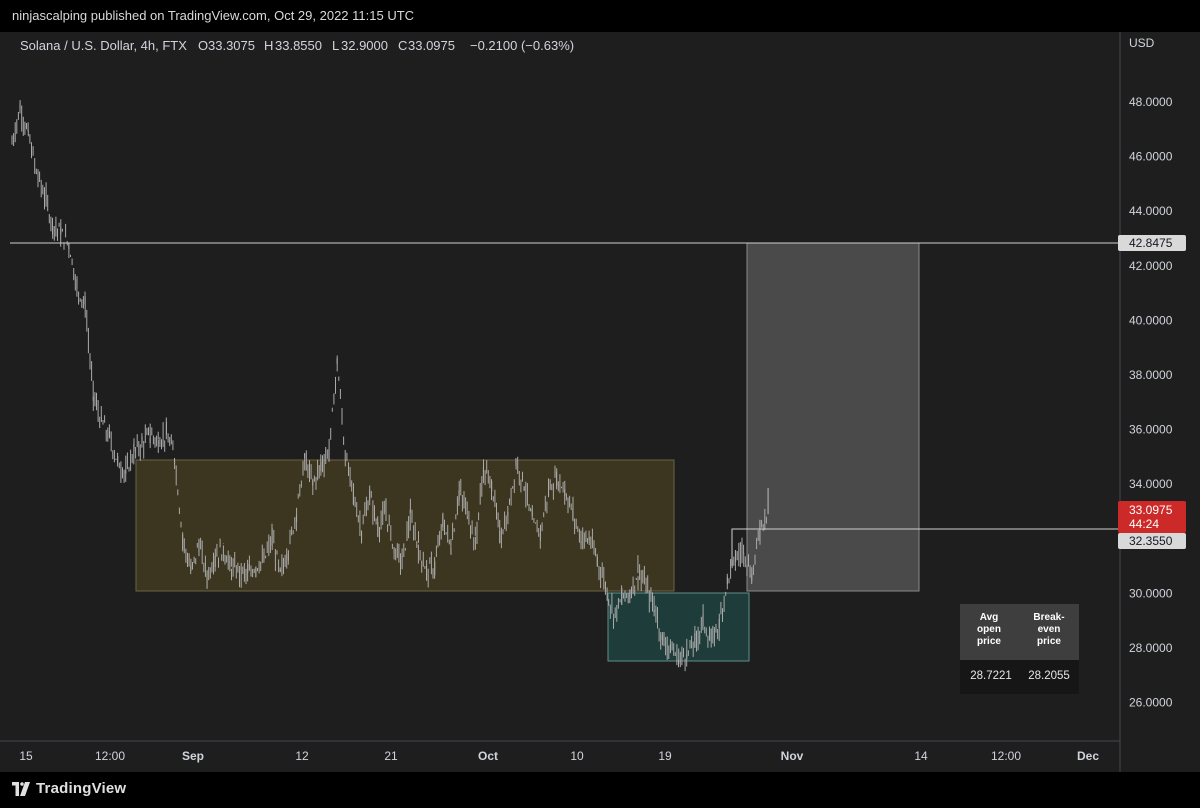 The height and width of the screenshot is (808, 1200). Describe the element at coordinates (21, 789) in the screenshot. I see `tradingview-logo-icon` at that location.